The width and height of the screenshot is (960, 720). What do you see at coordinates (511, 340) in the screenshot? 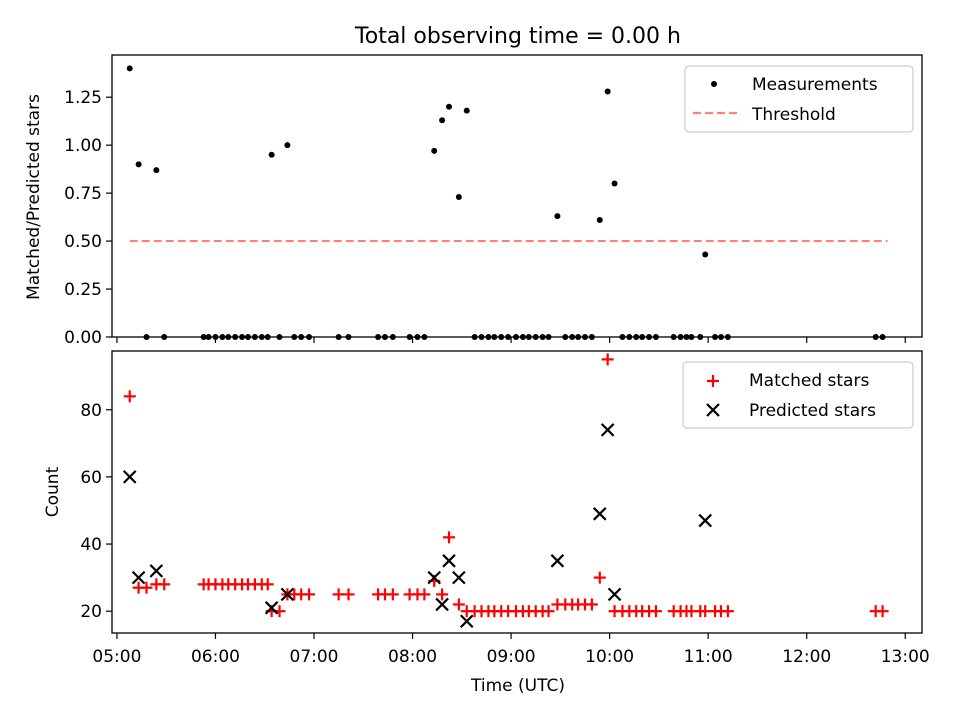
I see `top-x-ticks` at bounding box center [511, 340].